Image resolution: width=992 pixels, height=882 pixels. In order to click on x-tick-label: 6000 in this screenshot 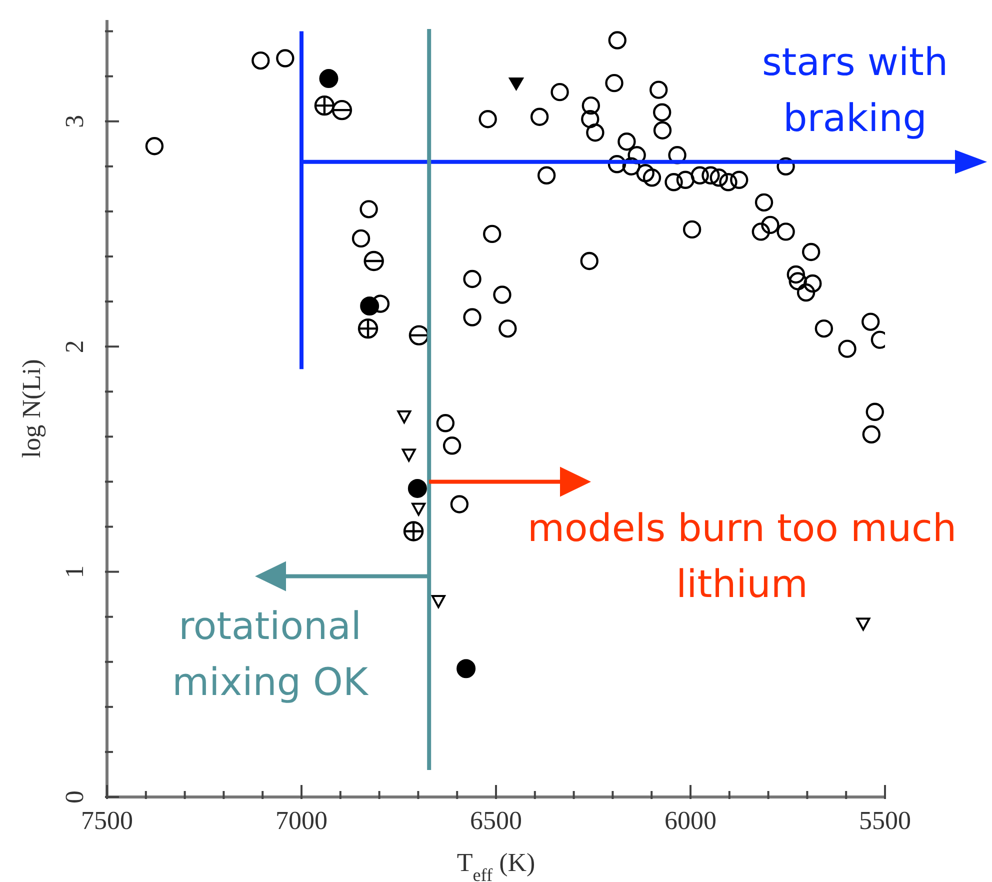, I will do `click(690, 820)`.